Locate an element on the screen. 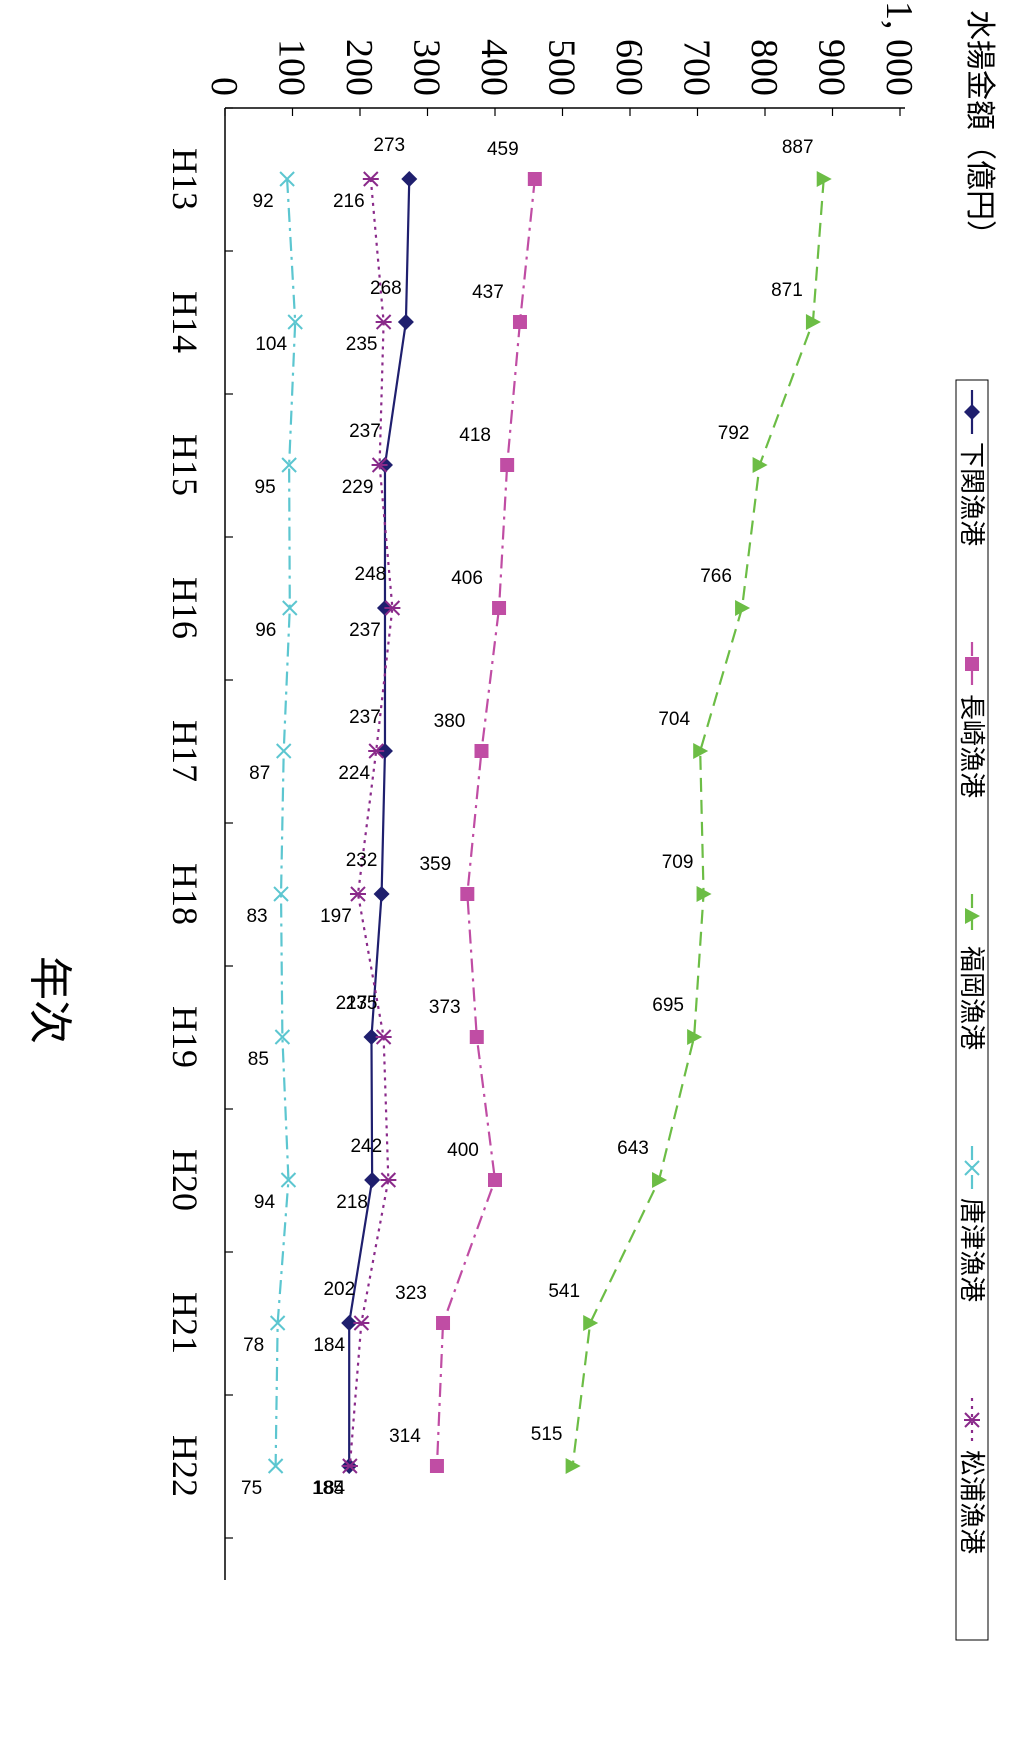 The image size is (1010, 1763). data-label: 85 is located at coordinates (258, 1059).